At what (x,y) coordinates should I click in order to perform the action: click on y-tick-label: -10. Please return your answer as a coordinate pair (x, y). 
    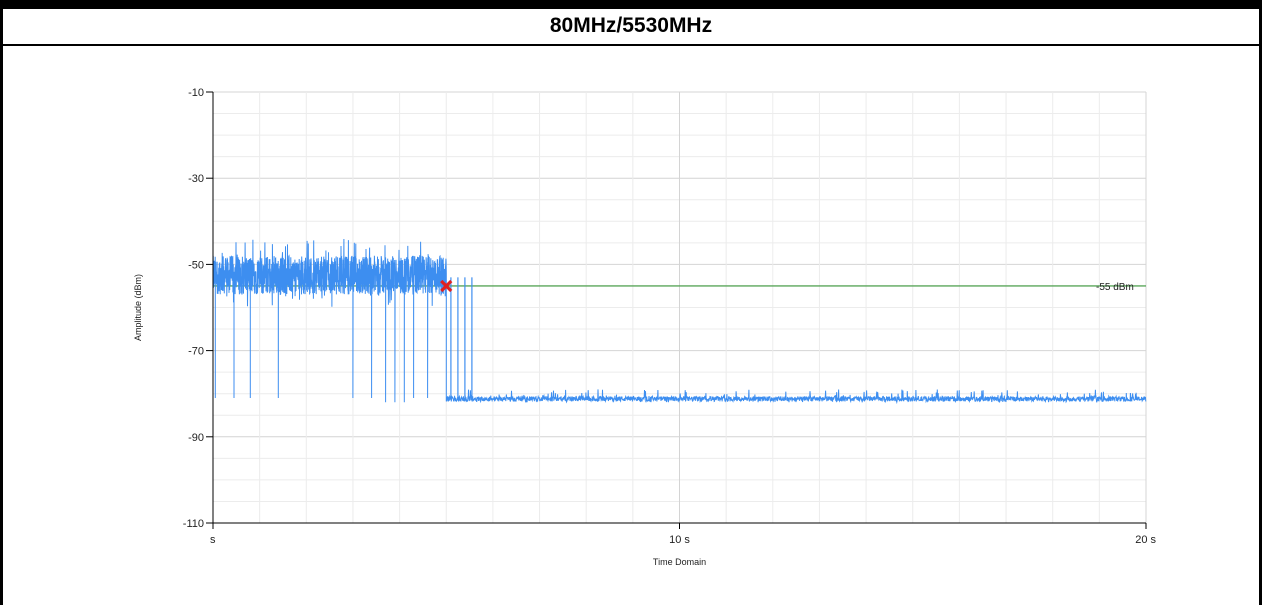
    Looking at the image, I should click on (196, 93).